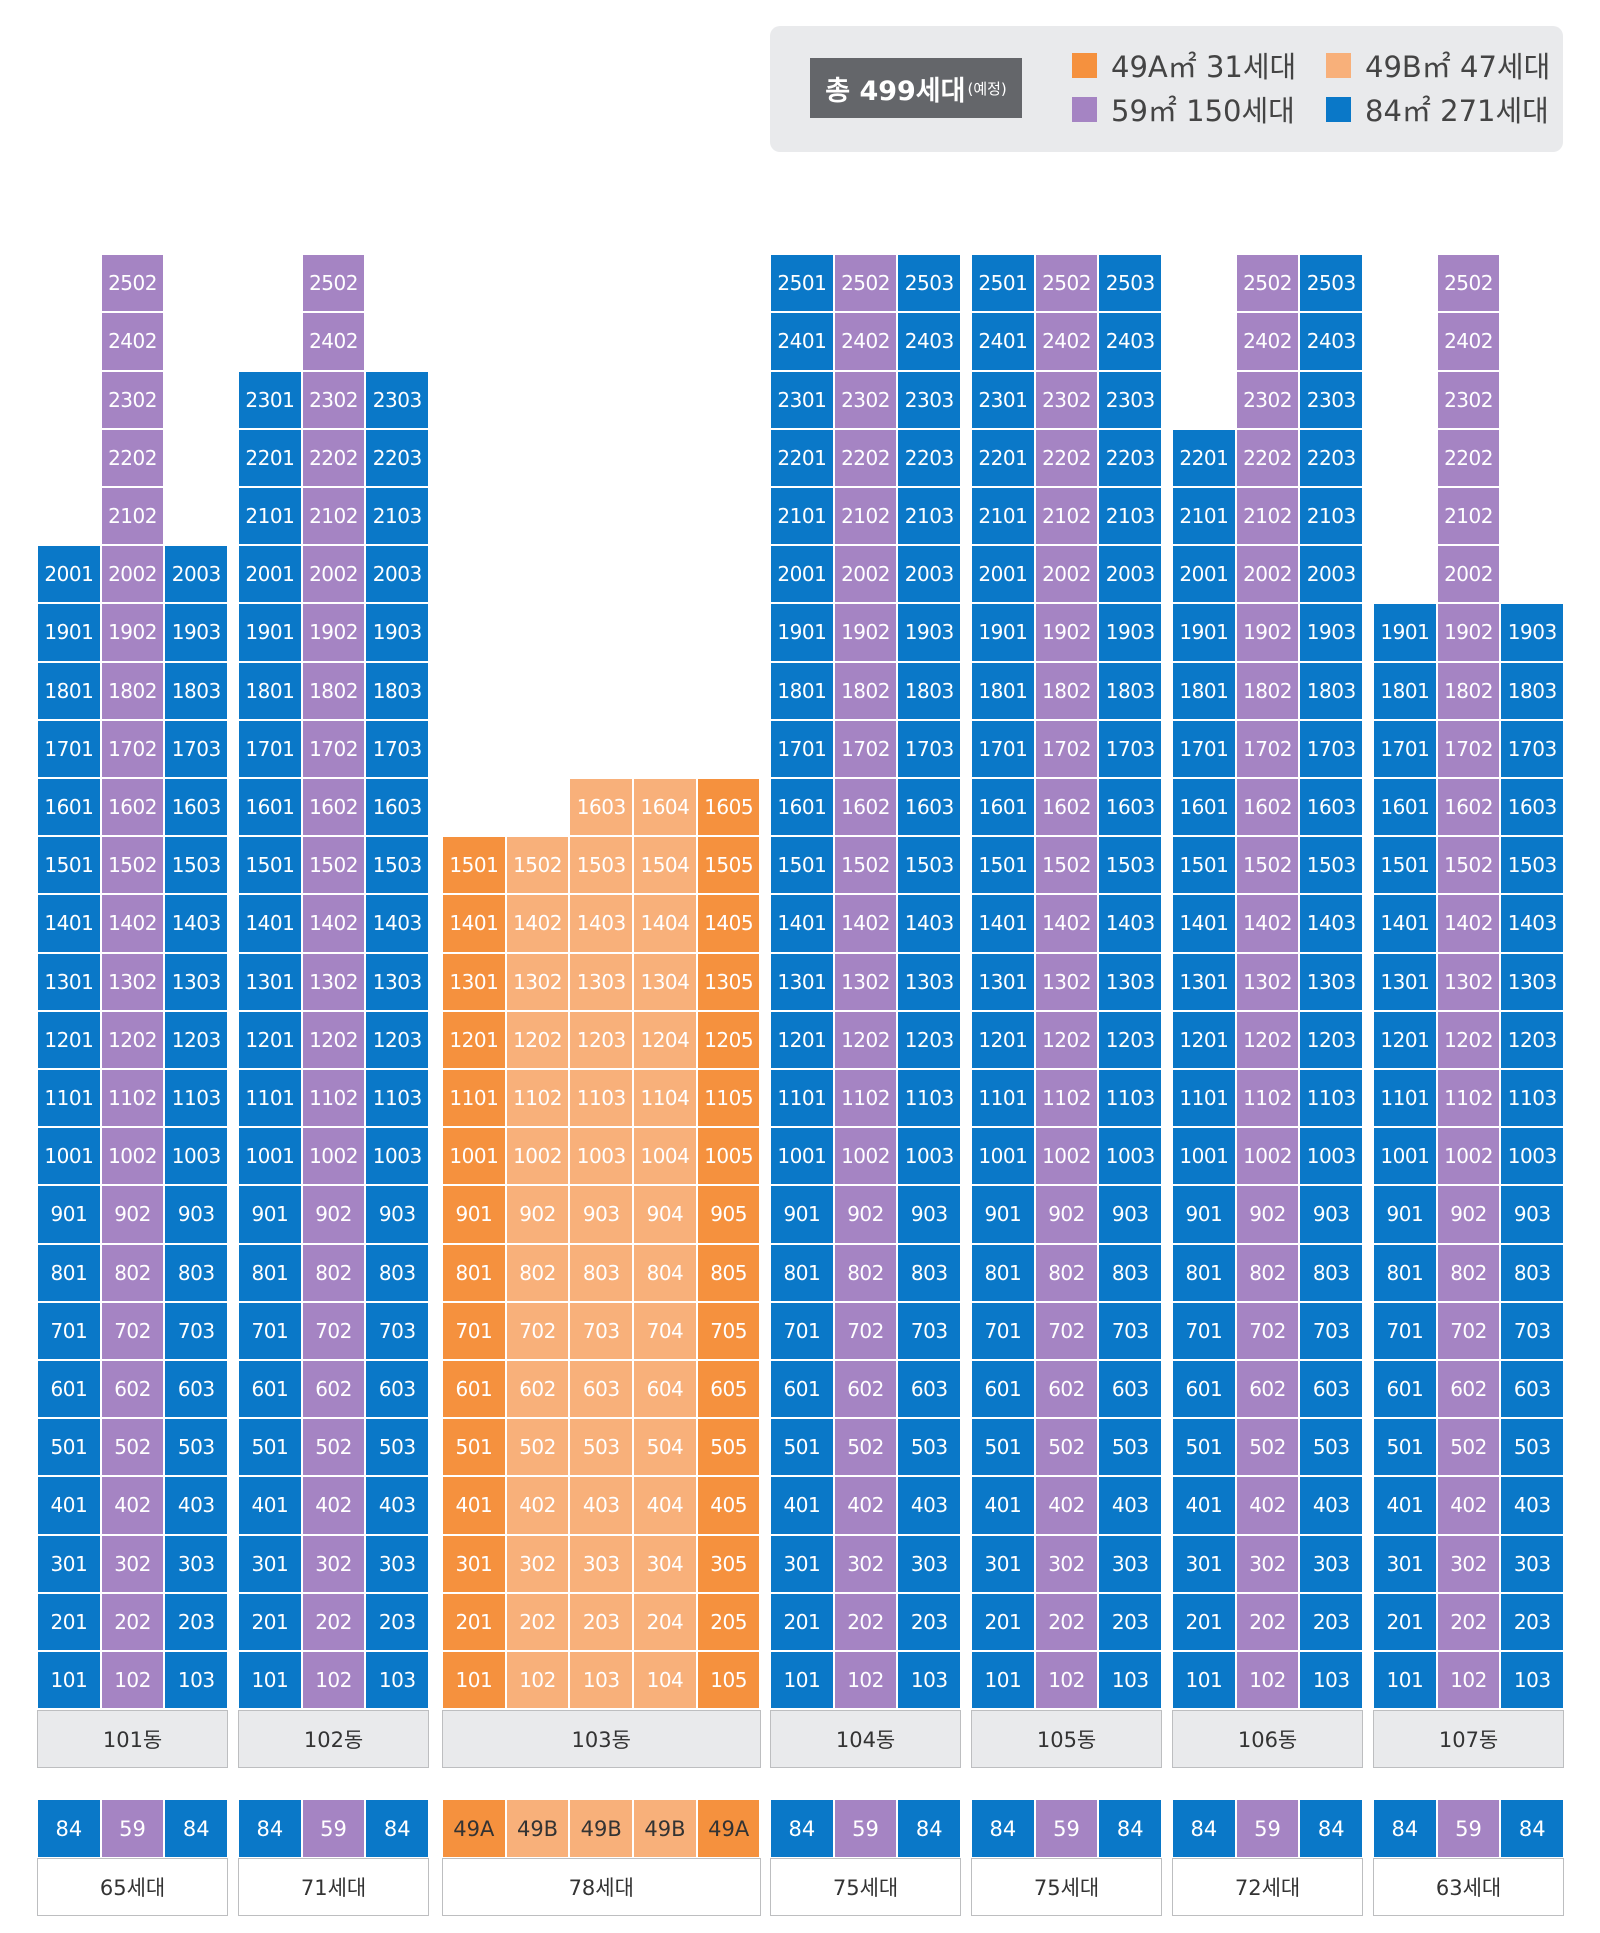  What do you see at coordinates (132, 283) in the screenshot?
I see `unit-cell: 2502` at bounding box center [132, 283].